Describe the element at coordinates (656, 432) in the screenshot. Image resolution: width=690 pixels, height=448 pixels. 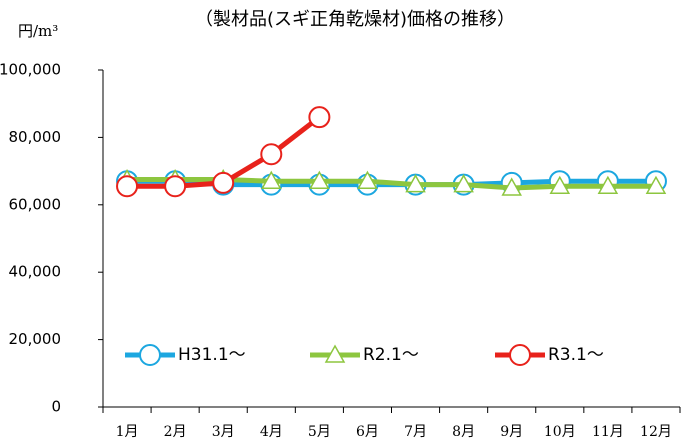
I see `x-tick-label: 12月` at that location.